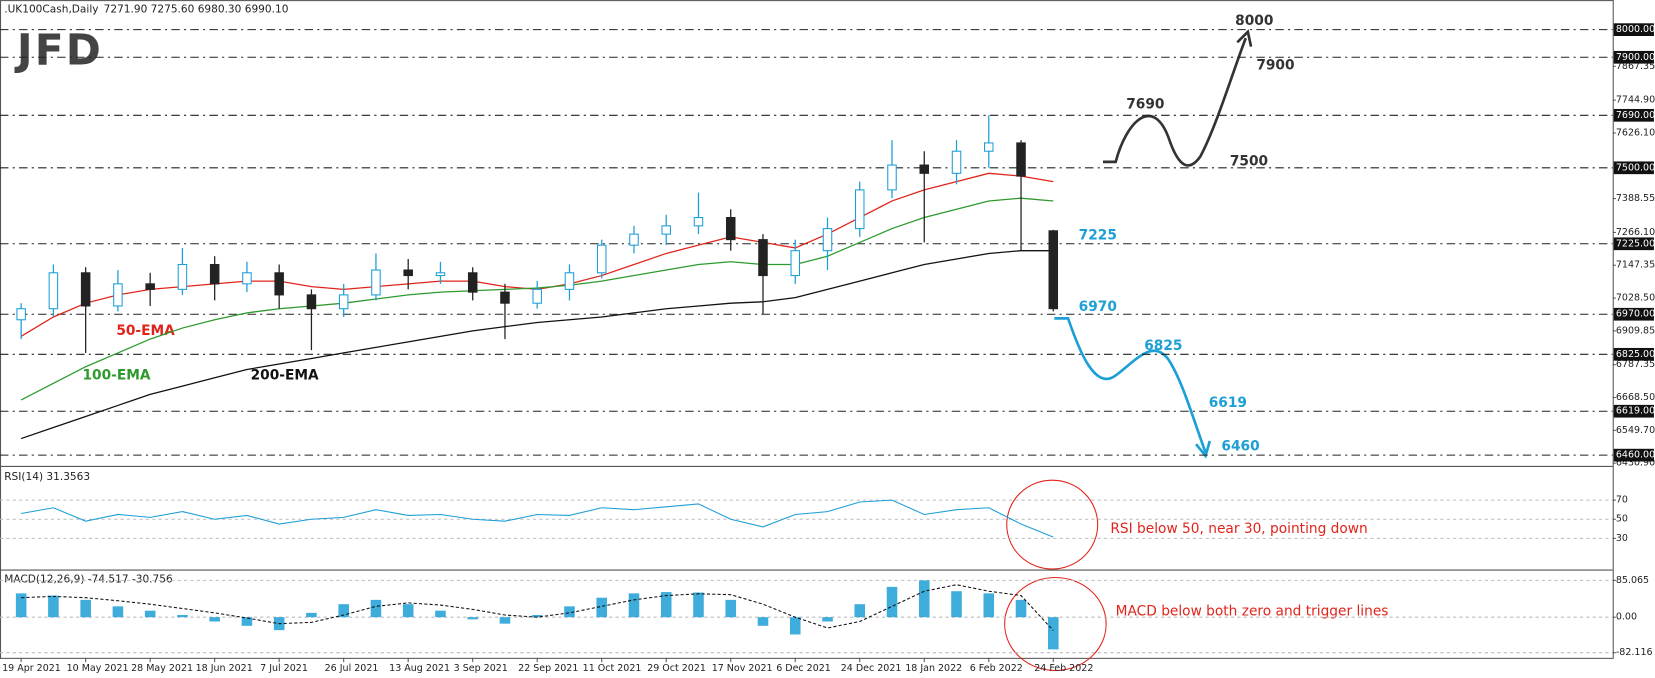  What do you see at coordinates (419, 668) in the screenshot?
I see `x-tick-label: 13 Aug 2021` at bounding box center [419, 668].